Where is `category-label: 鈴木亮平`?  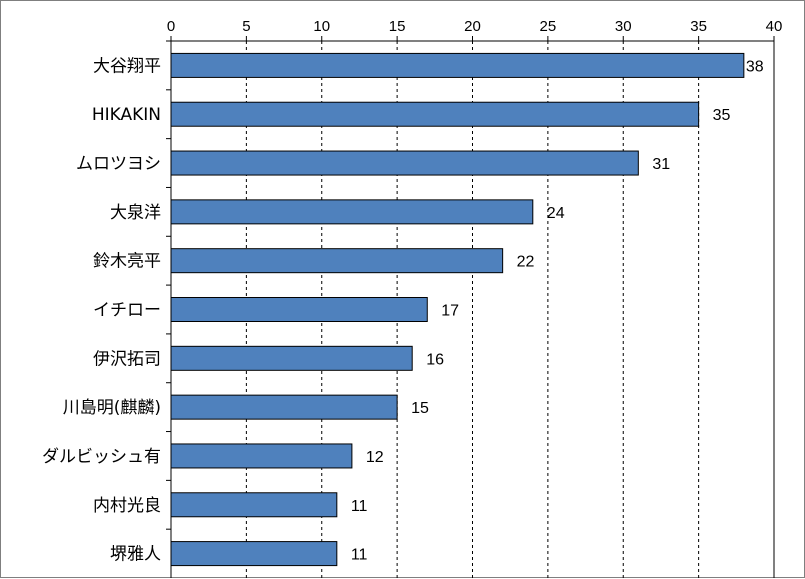
category-label: 鈴木亮平 is located at coordinates (127, 262).